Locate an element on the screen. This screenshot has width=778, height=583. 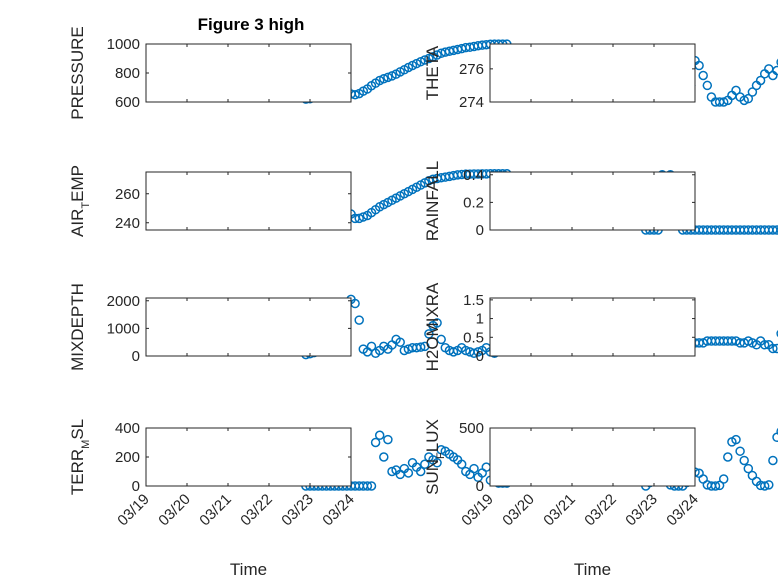
subplot-2: 274 276 THETA is located at coordinates (600, 77).